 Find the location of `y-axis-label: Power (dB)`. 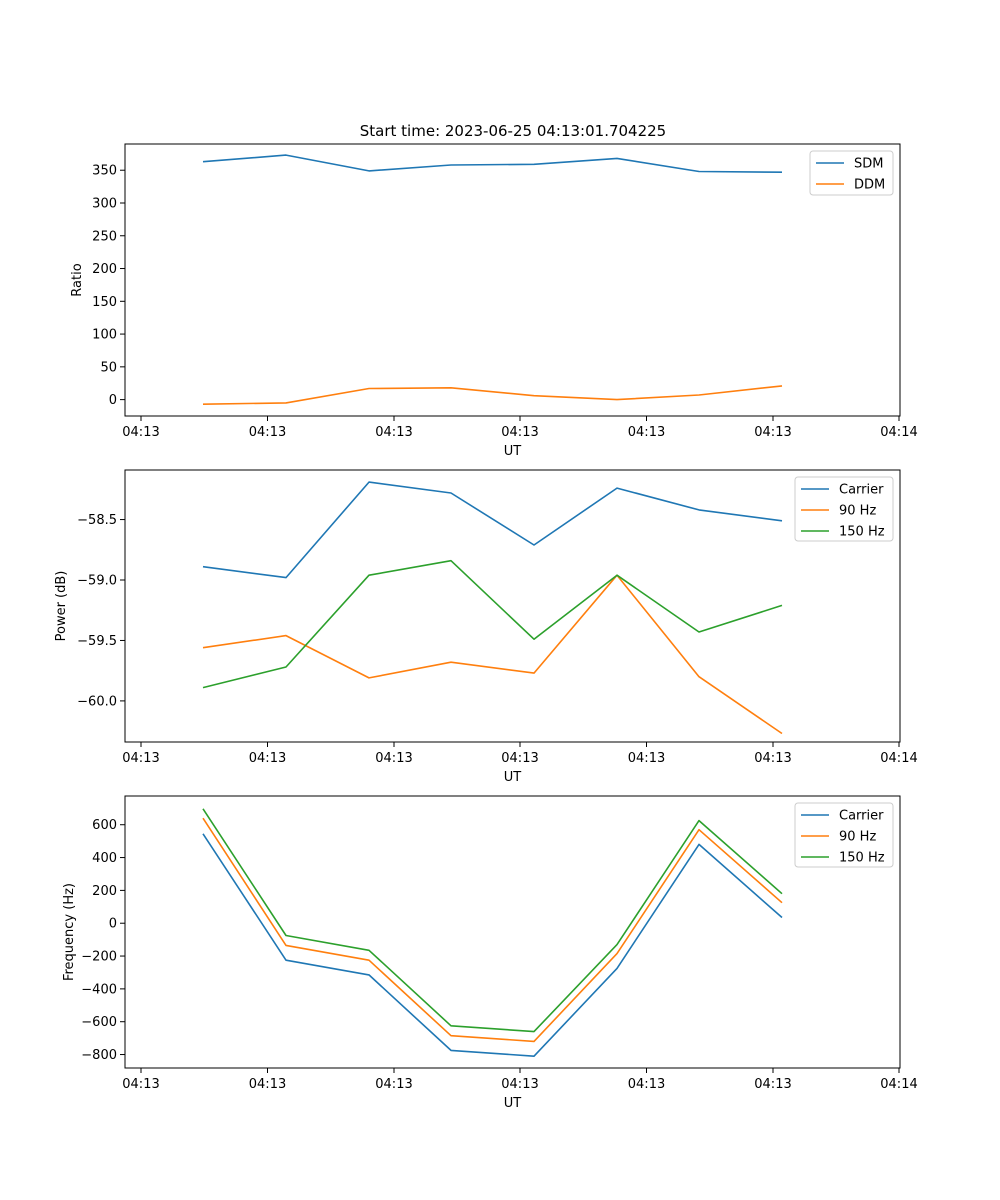

y-axis-label: Power (dB) is located at coordinates (61, 606).